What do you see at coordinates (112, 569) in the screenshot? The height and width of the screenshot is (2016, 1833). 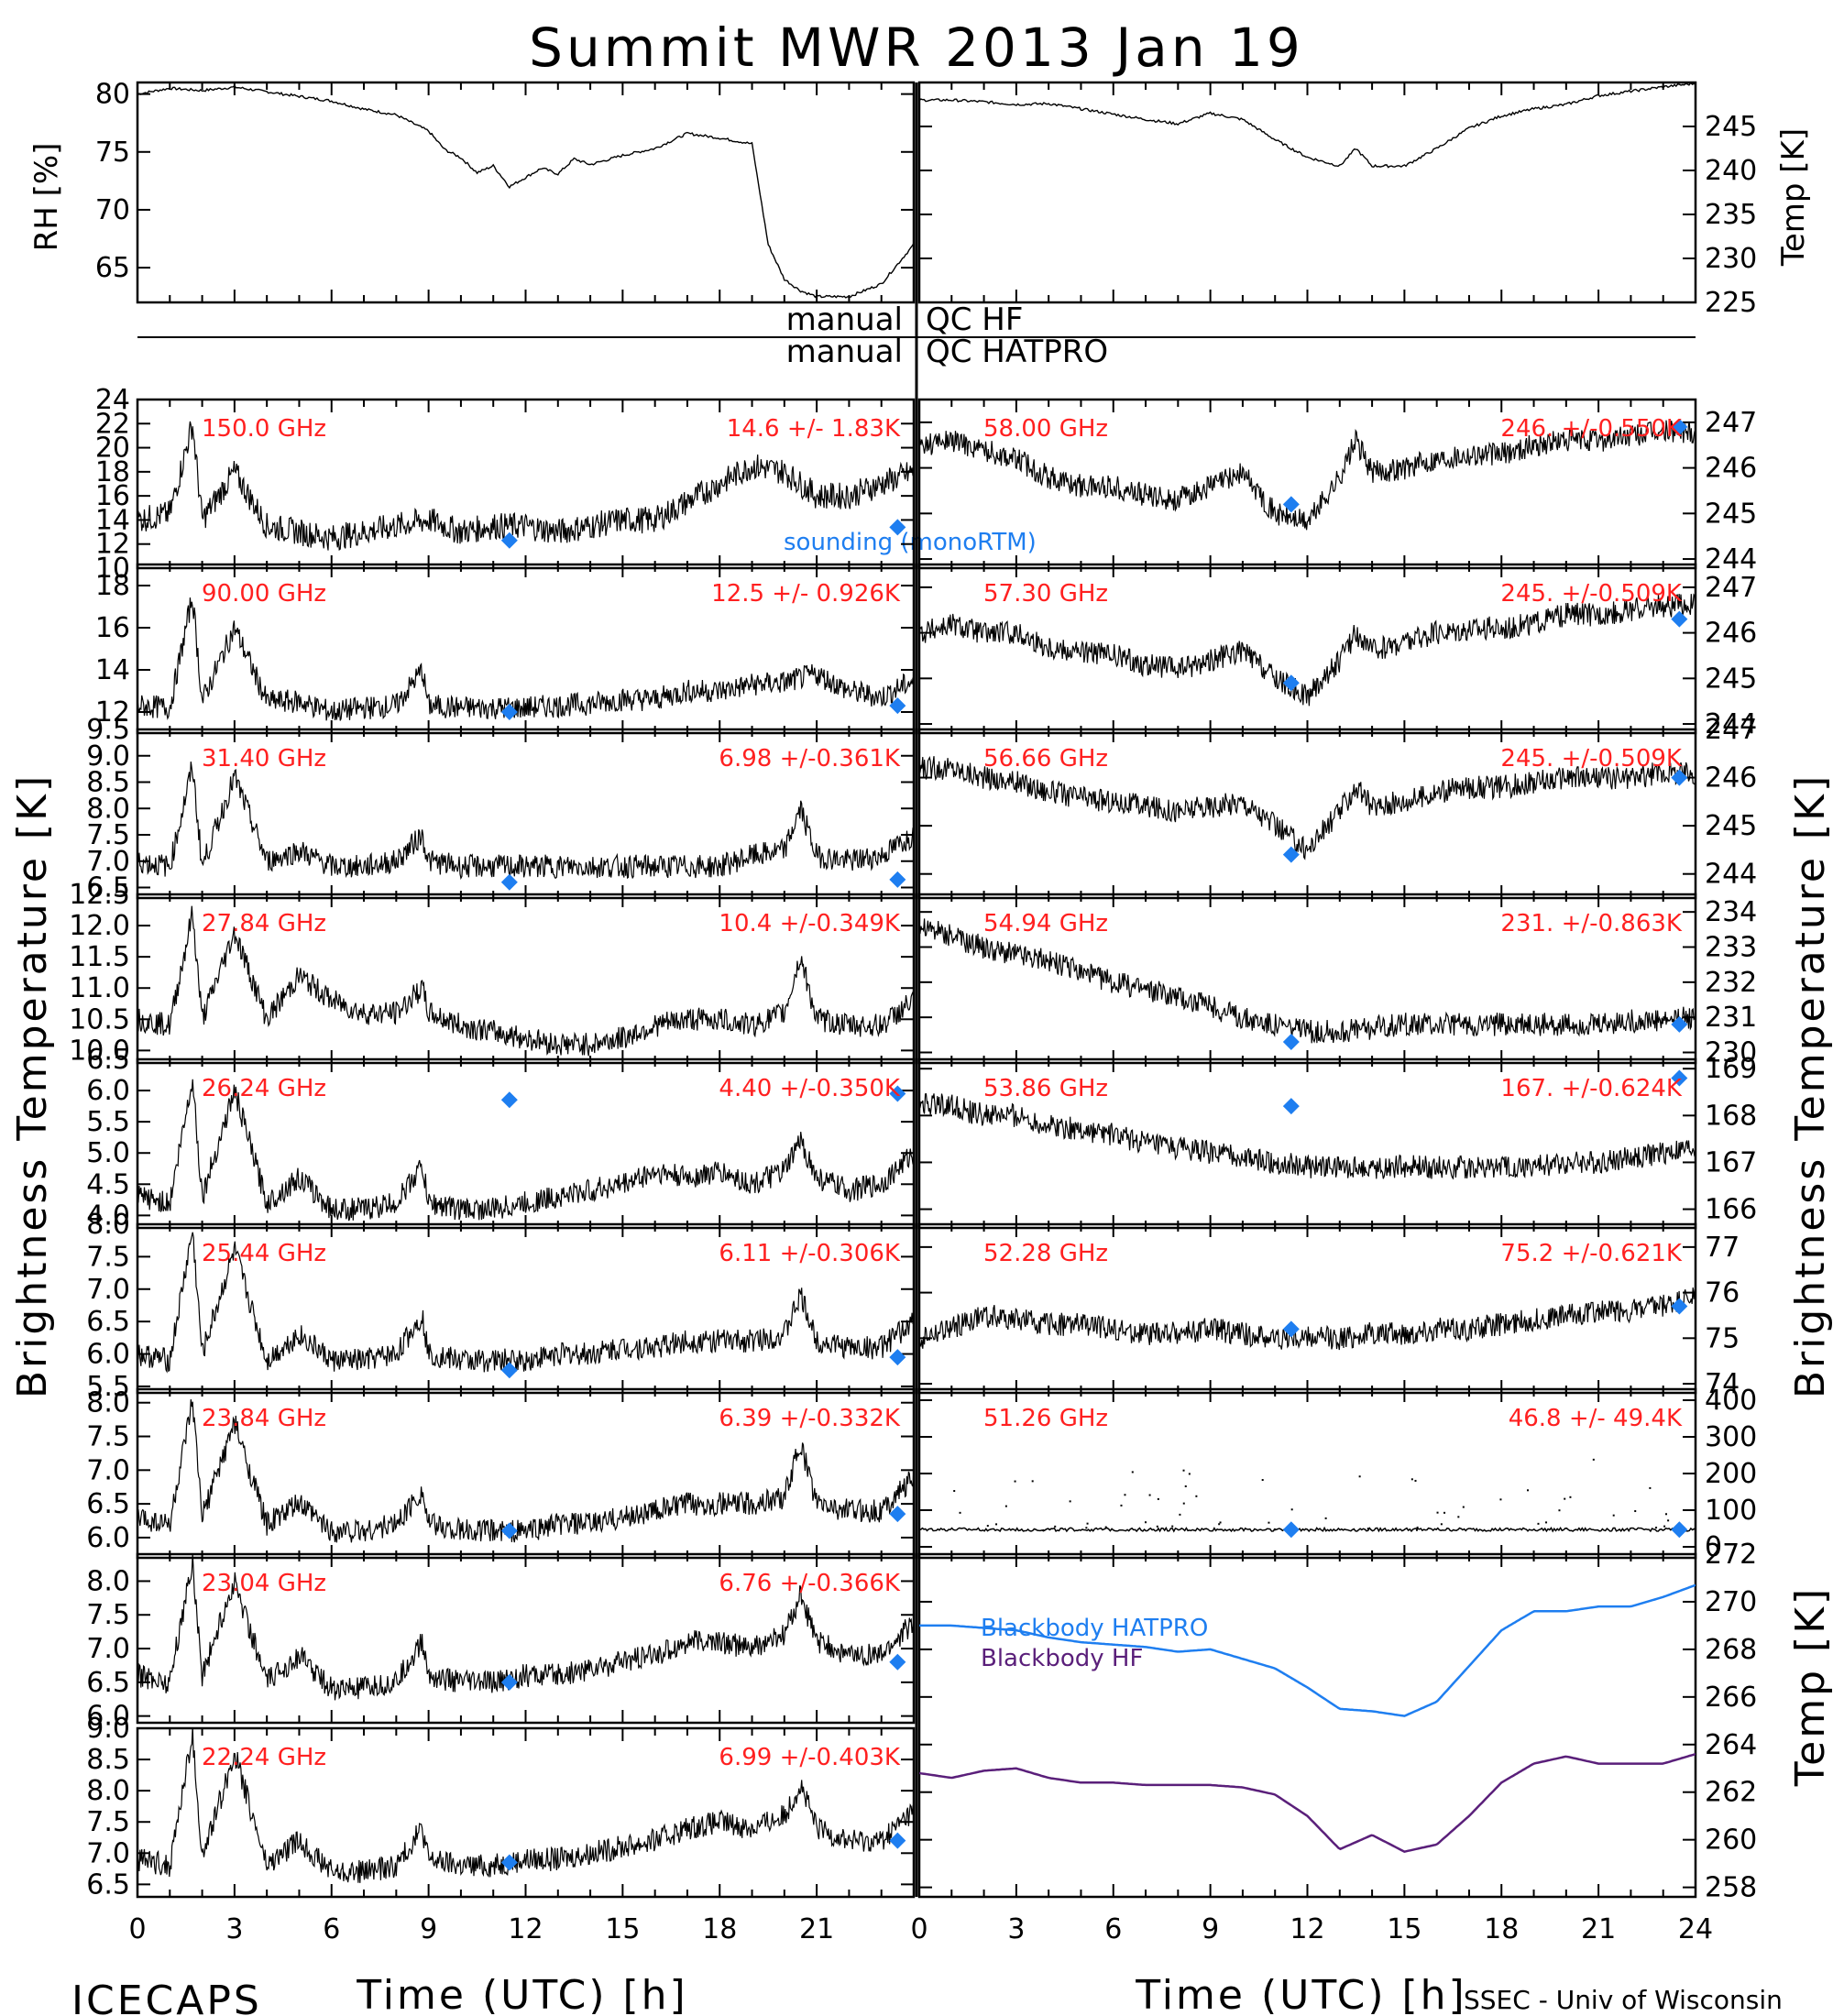 I see `y-tick-label: 10` at bounding box center [112, 569].